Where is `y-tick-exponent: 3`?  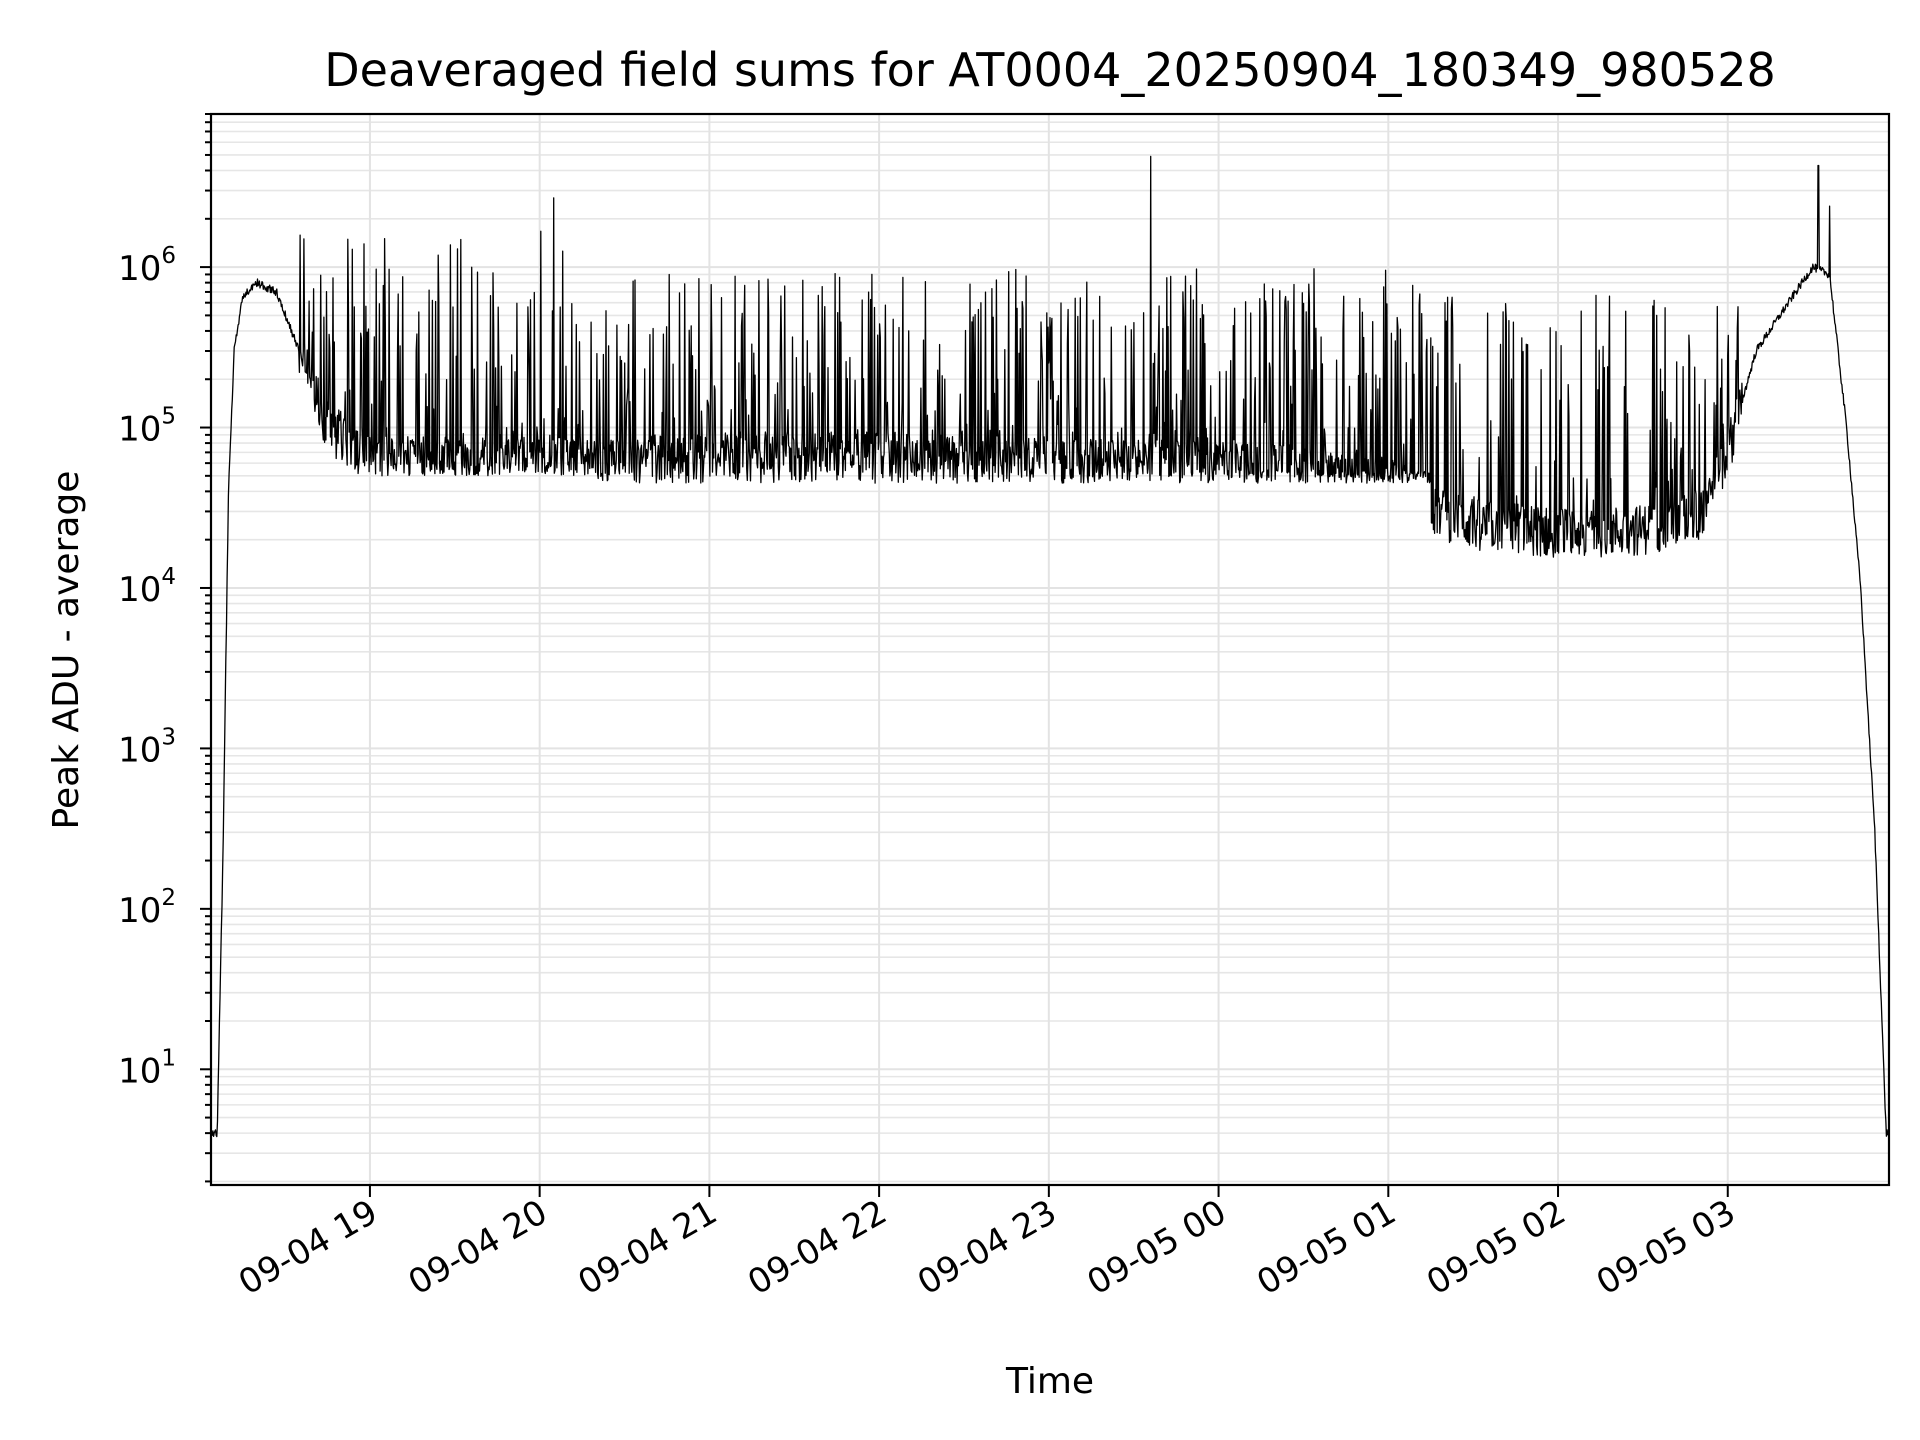 y-tick-exponent: 3 is located at coordinates (168, 737).